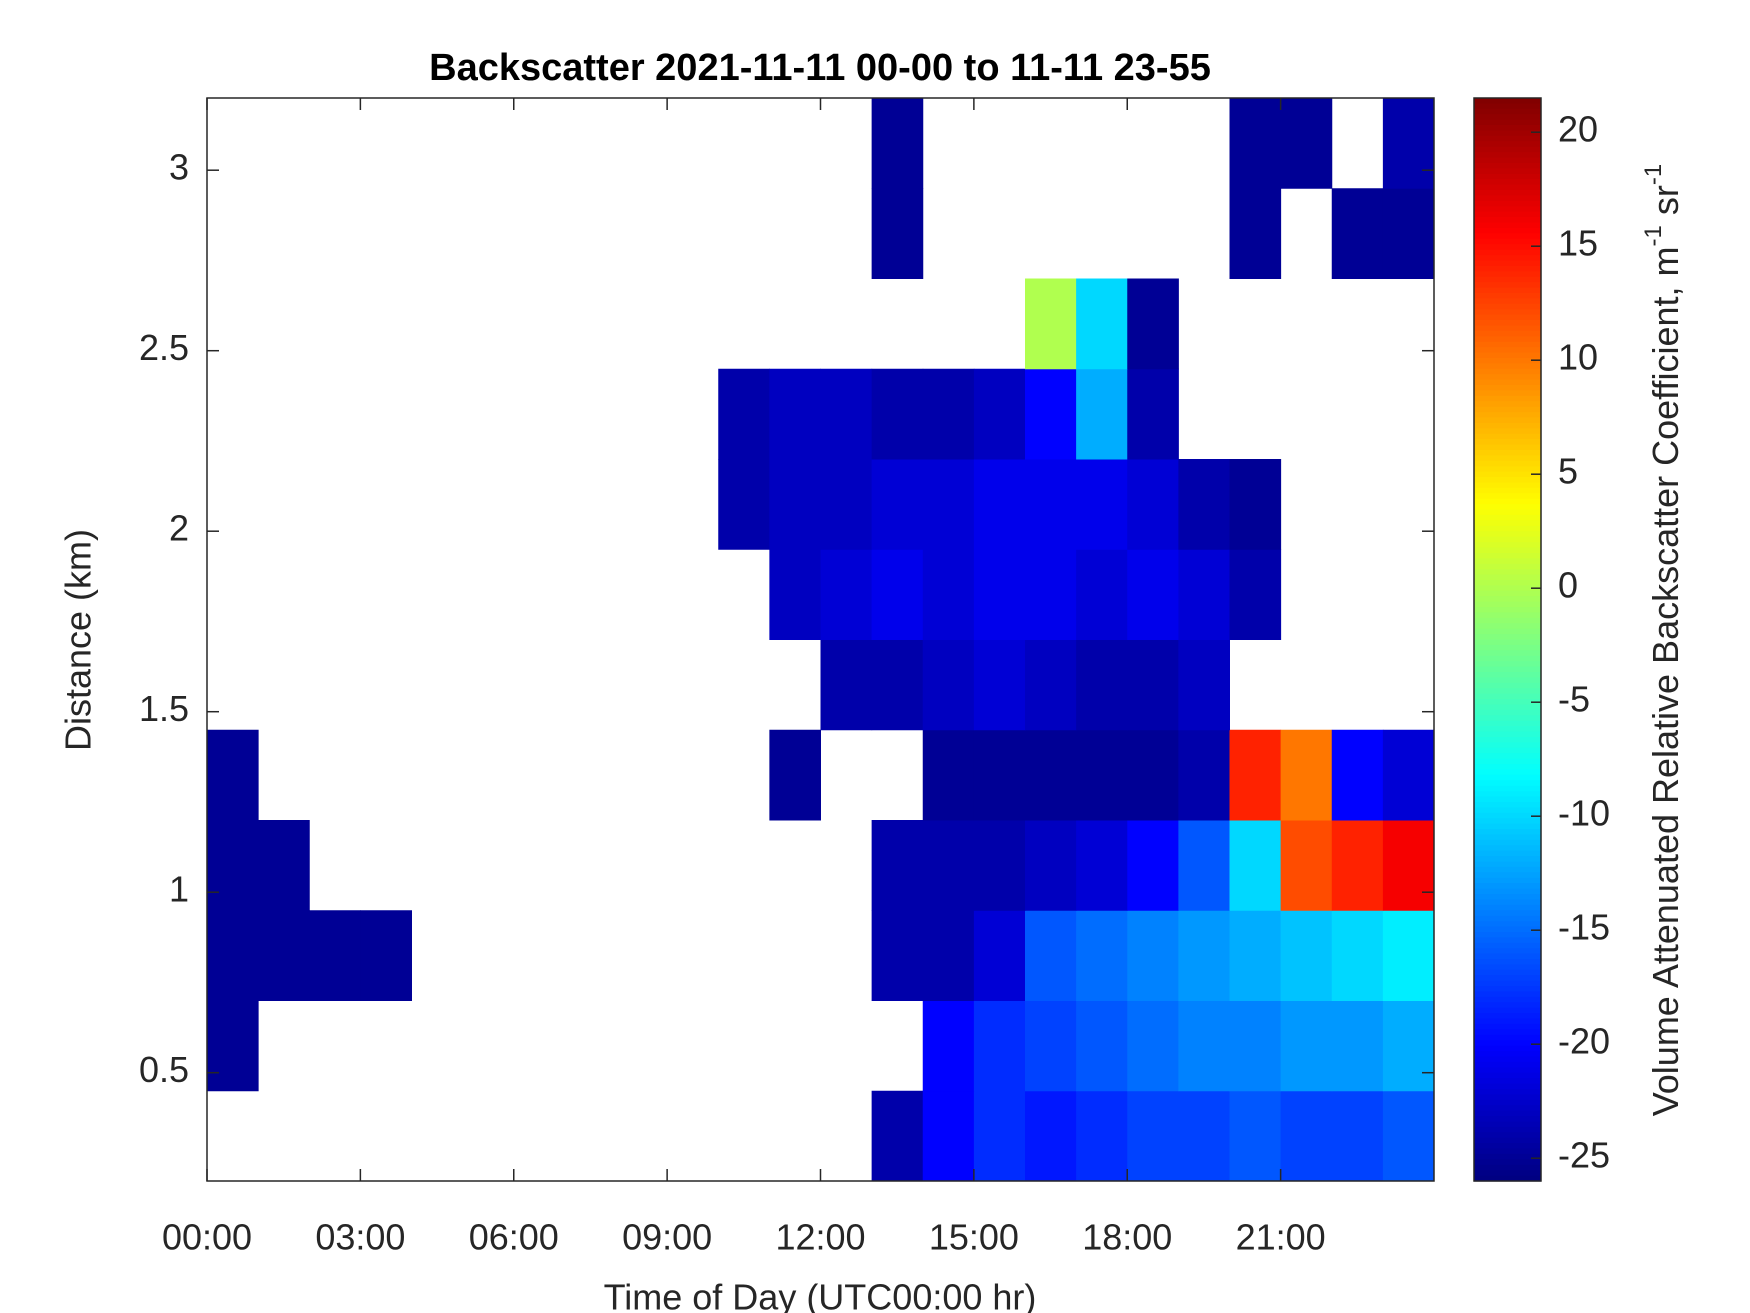 This screenshot has height=1313, width=1750. What do you see at coordinates (1578, 243) in the screenshot?
I see `colorbar-tick-label: 15` at bounding box center [1578, 243].